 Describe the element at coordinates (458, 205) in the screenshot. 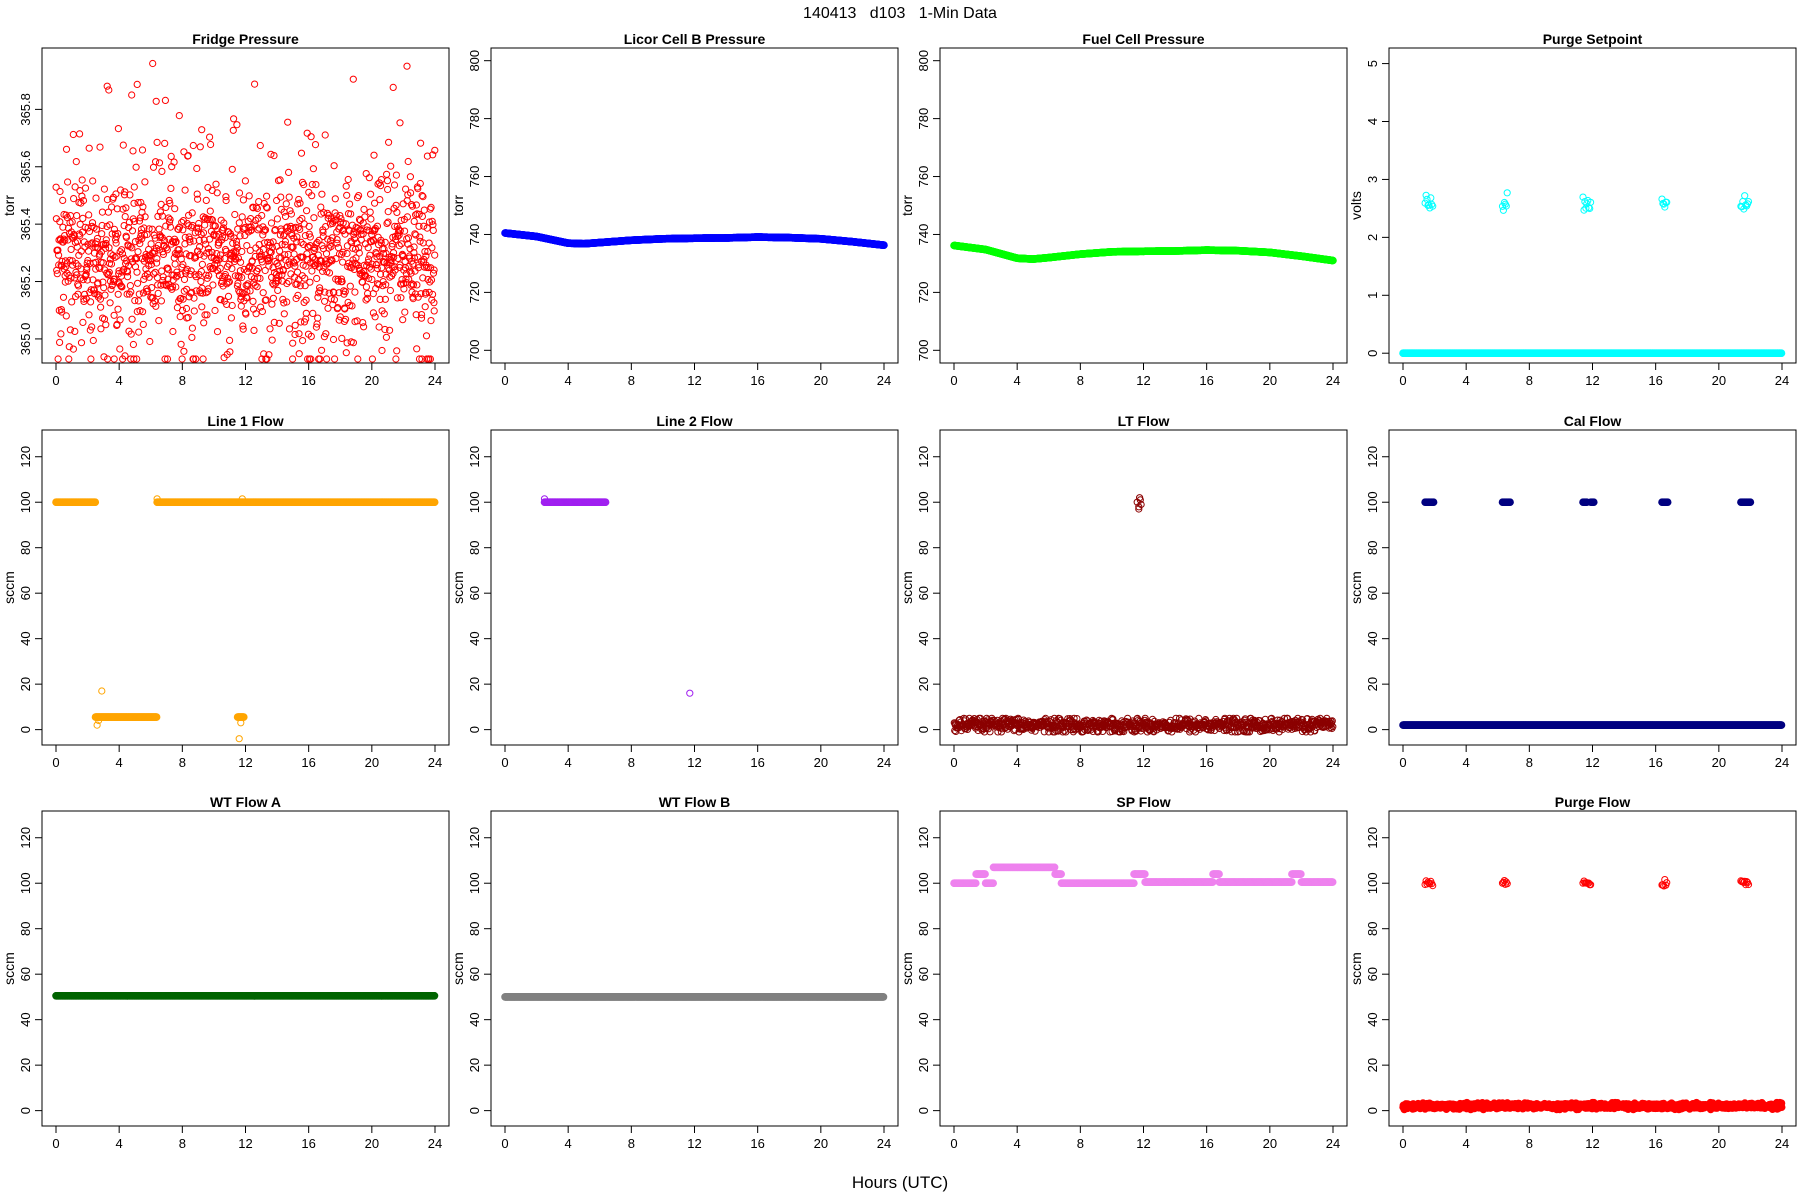

I see `panel-ylabel: torr` at that location.